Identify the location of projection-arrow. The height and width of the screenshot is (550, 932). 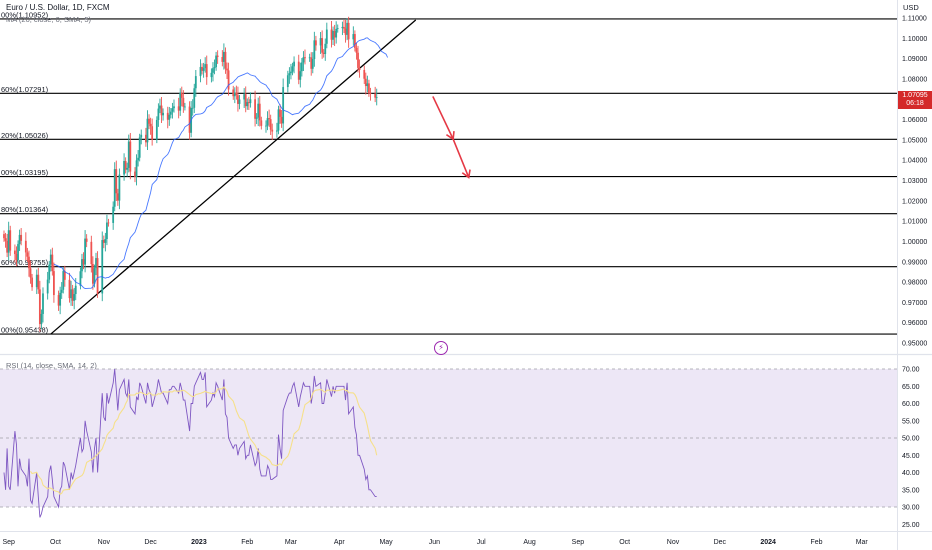
(461, 158).